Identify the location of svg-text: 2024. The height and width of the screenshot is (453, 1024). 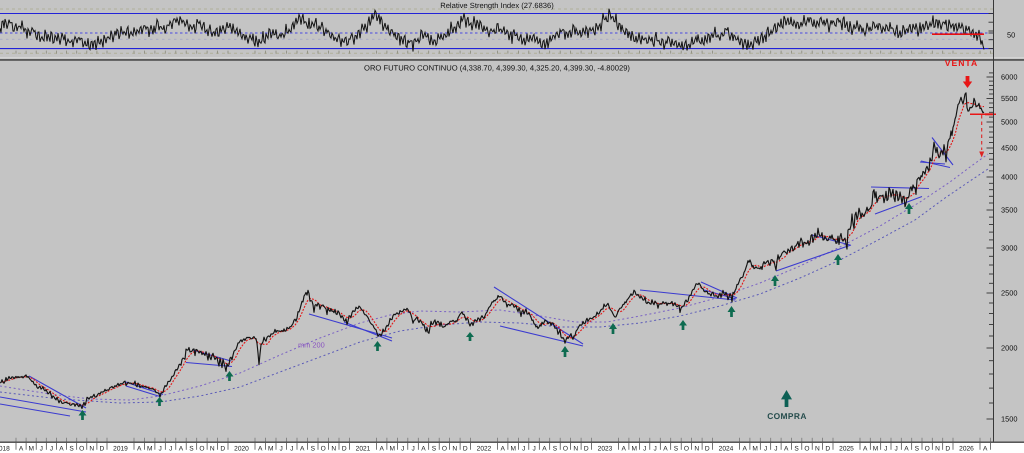
(726, 449).